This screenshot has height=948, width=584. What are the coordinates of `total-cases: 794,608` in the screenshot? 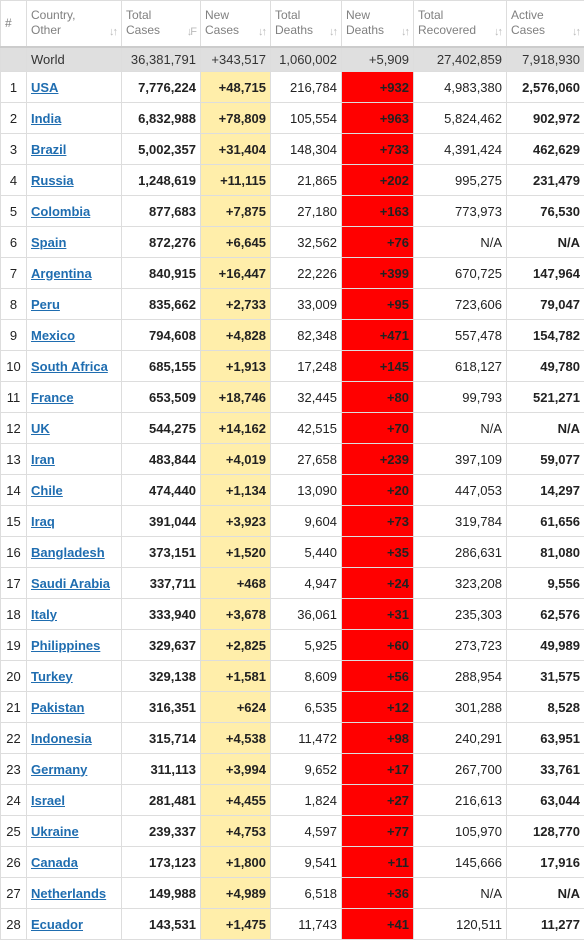 It's located at (161, 335).